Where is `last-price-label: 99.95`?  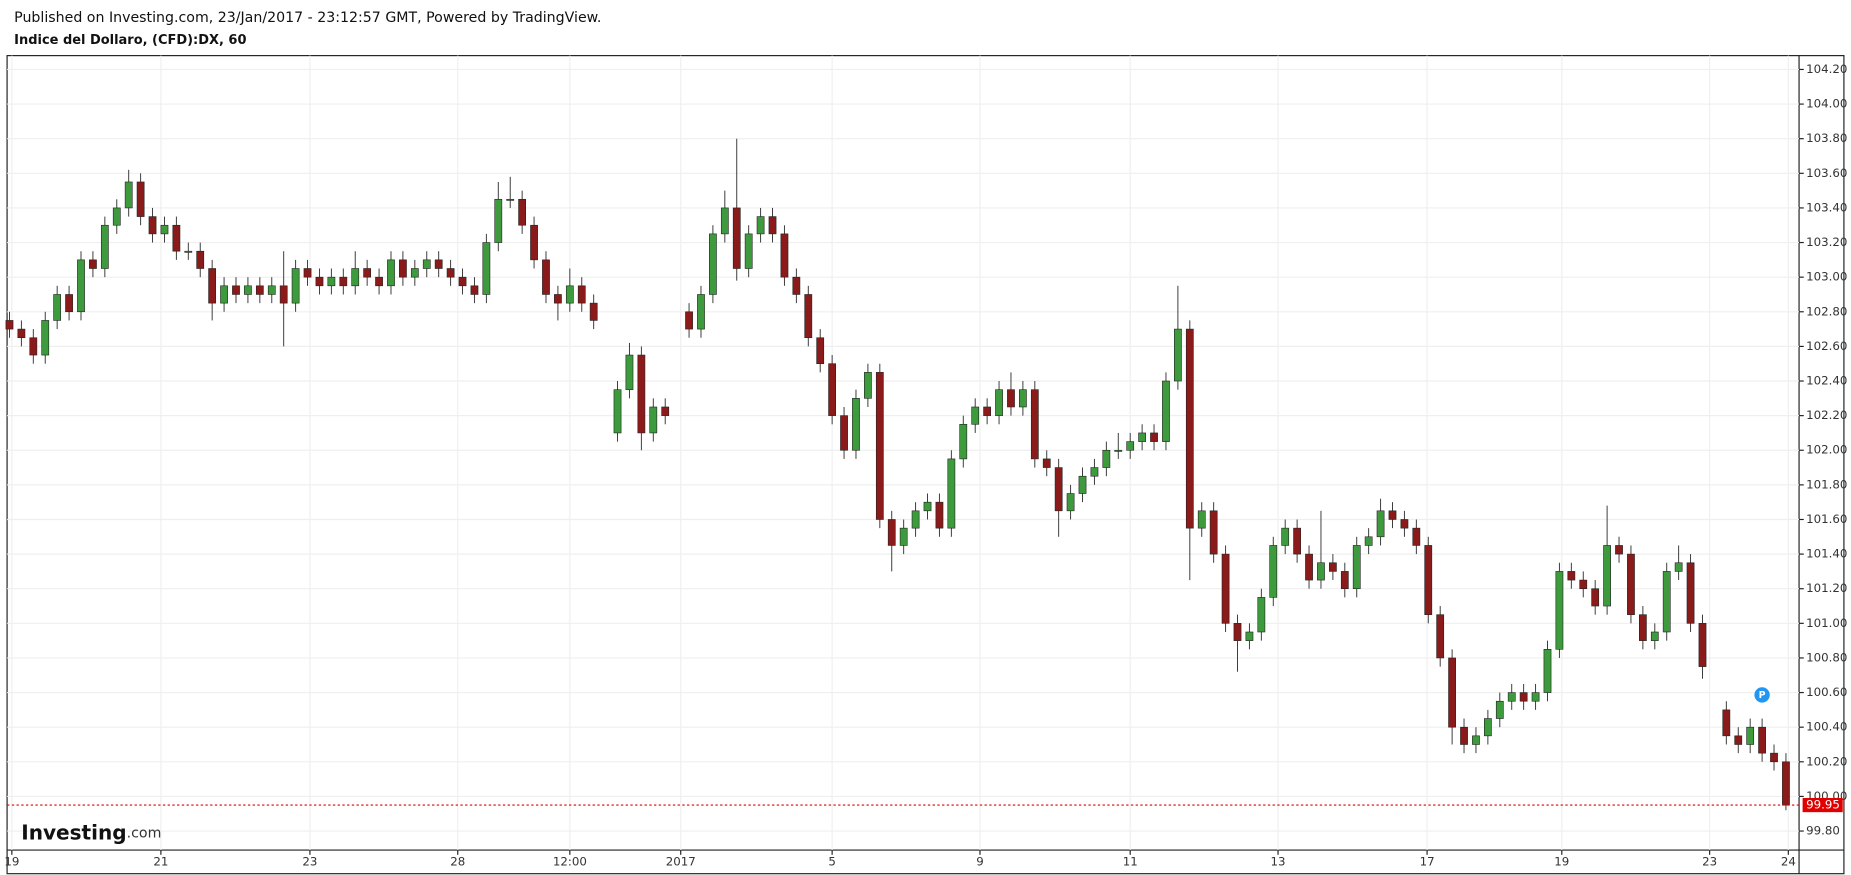
last-price-label: 99.95 is located at coordinates (1823, 805).